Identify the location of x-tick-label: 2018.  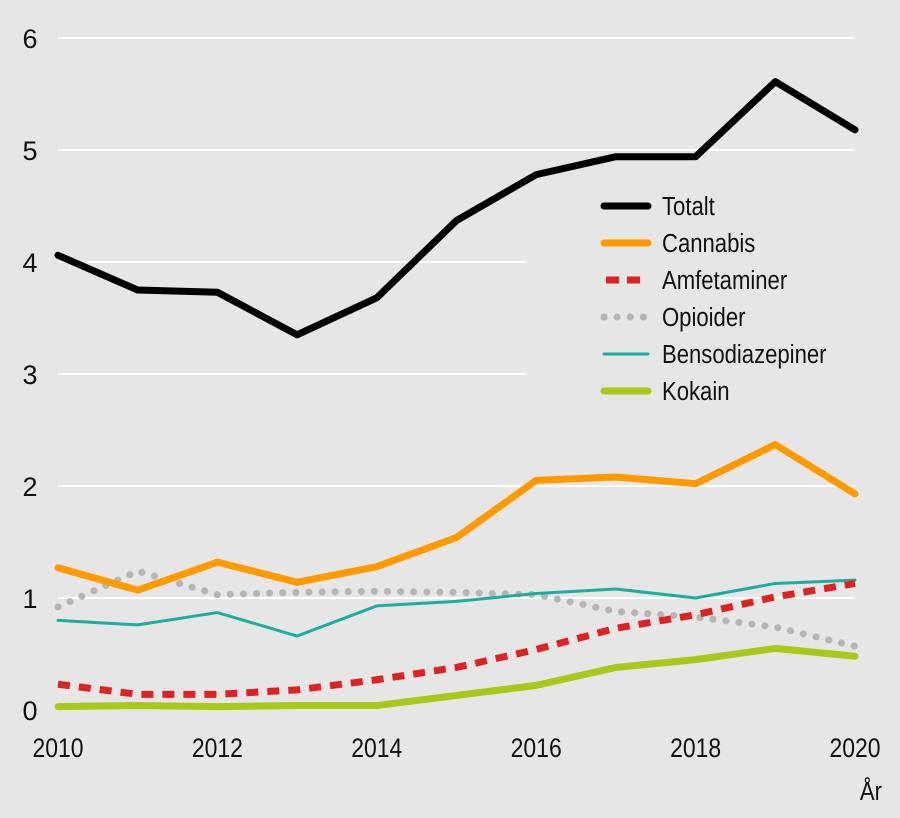
(695, 748).